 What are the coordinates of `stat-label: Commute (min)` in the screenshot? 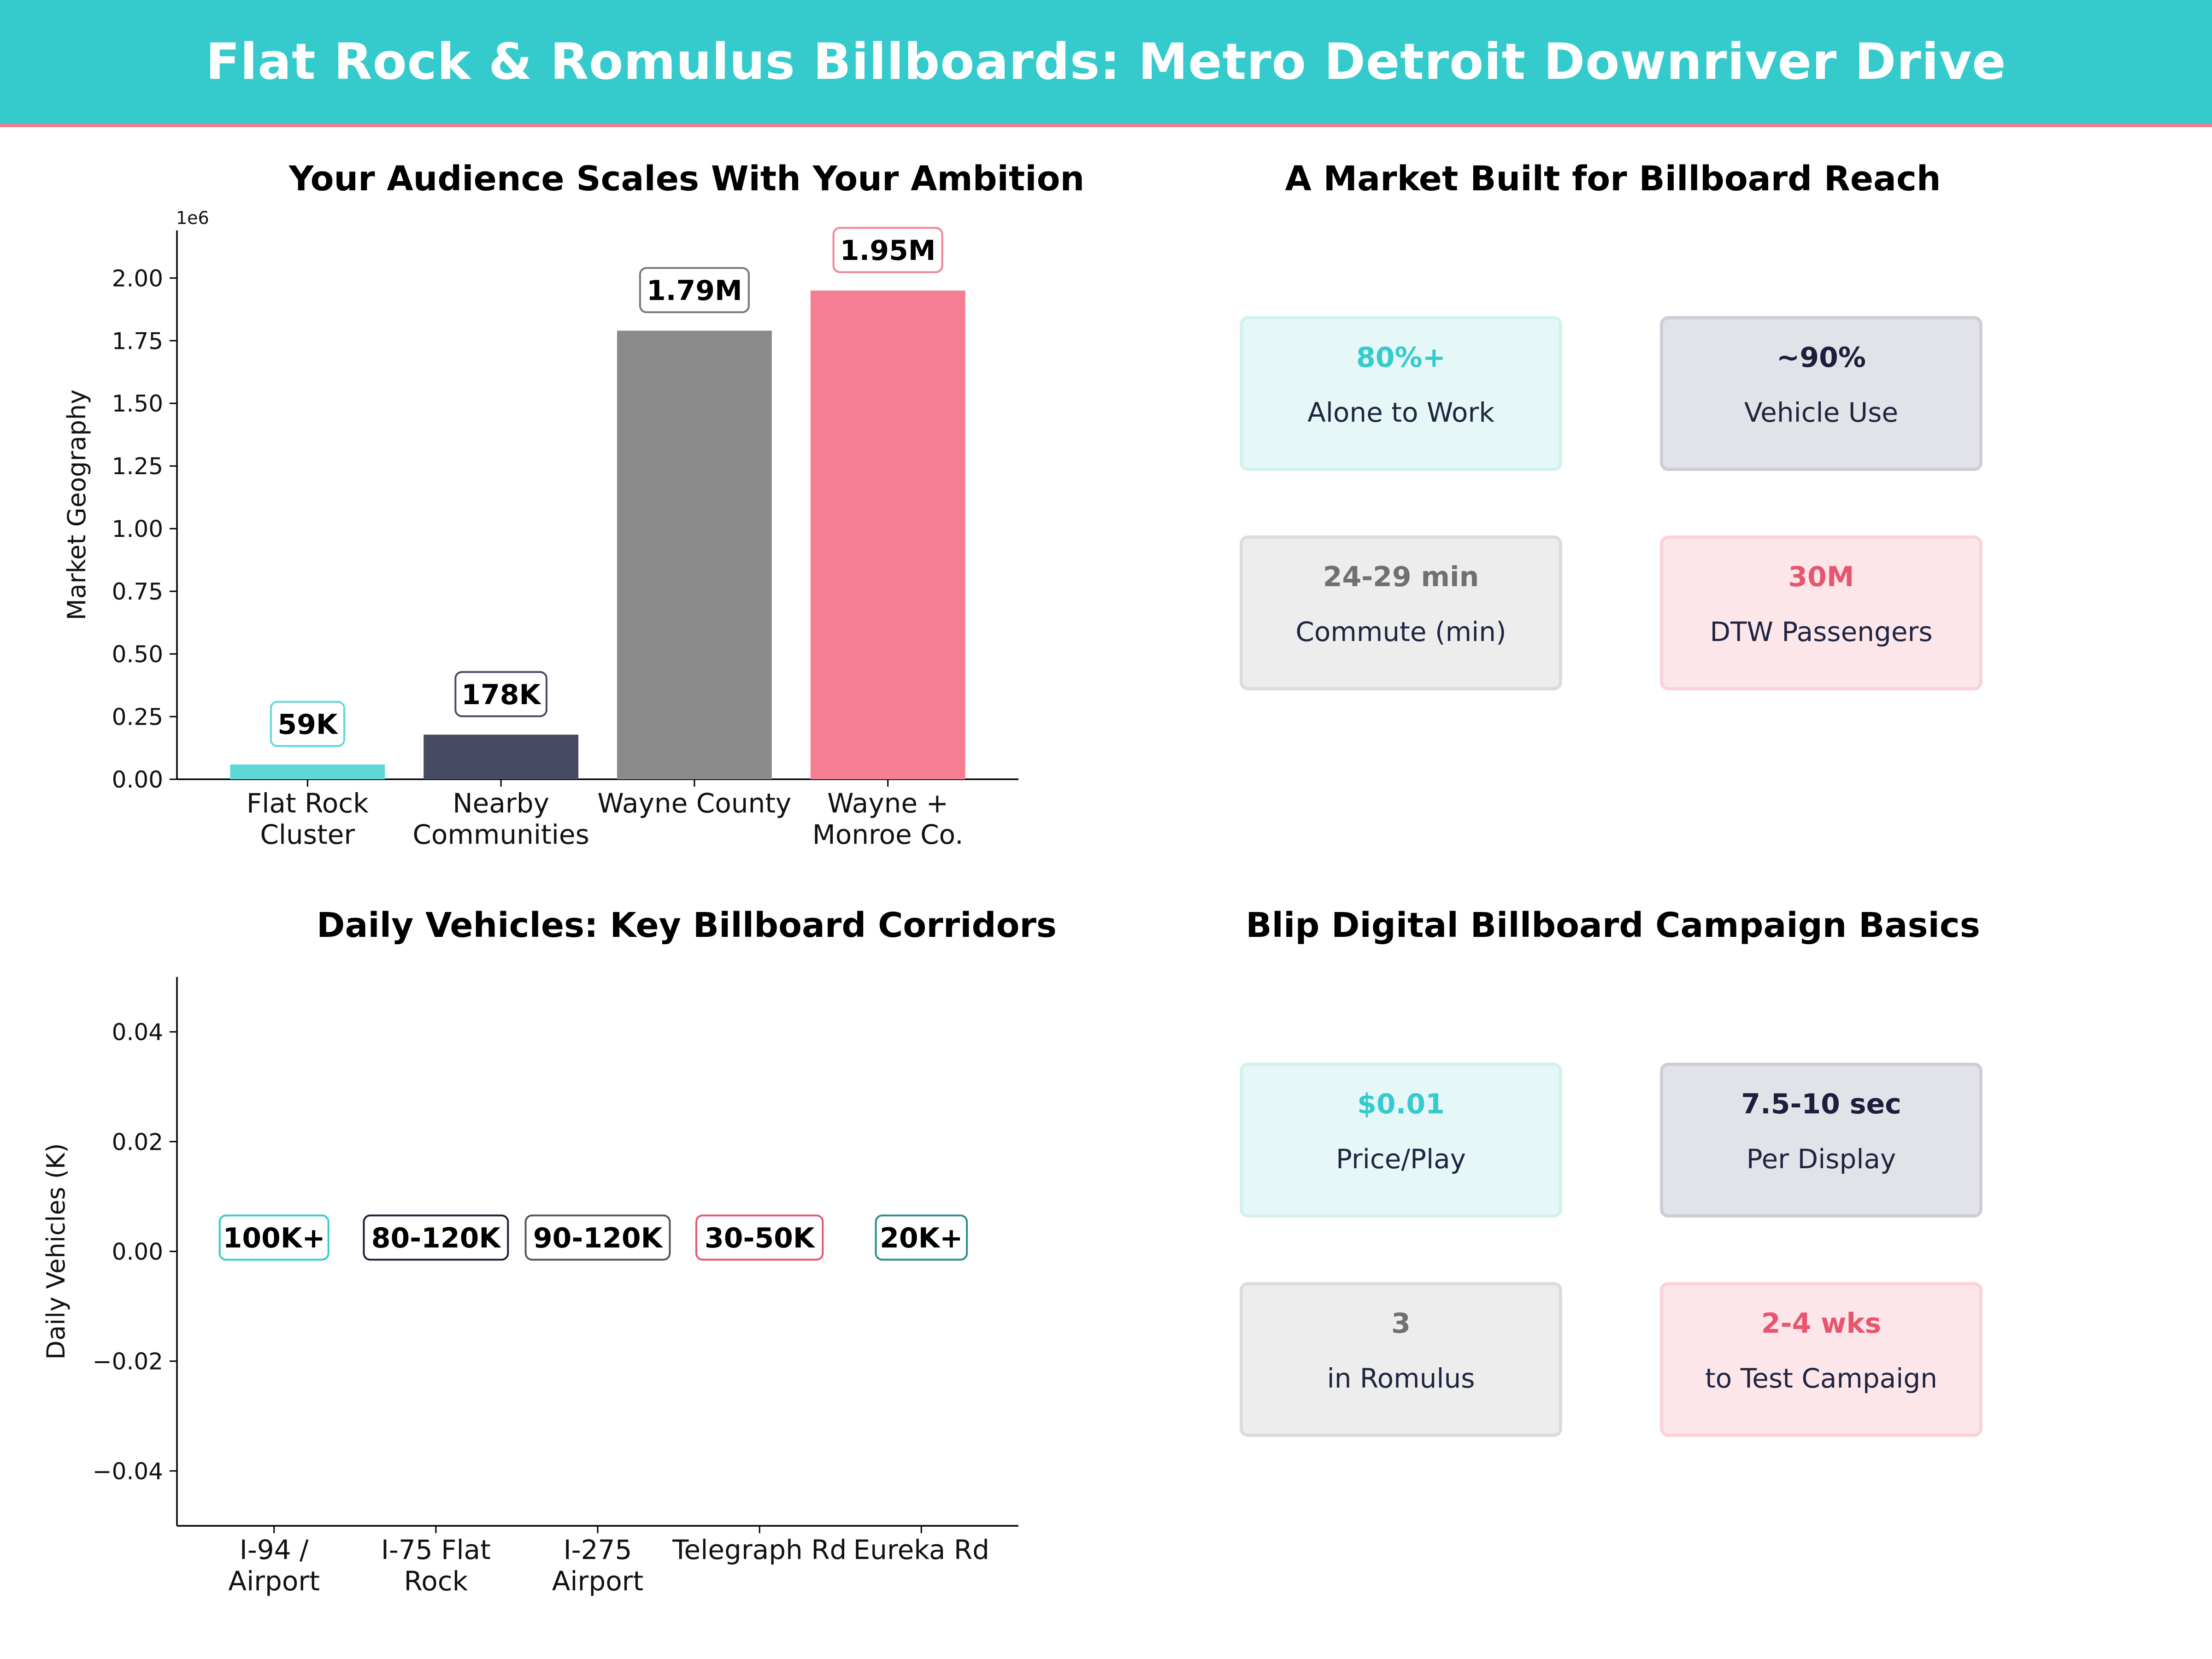 It's located at (1400, 631).